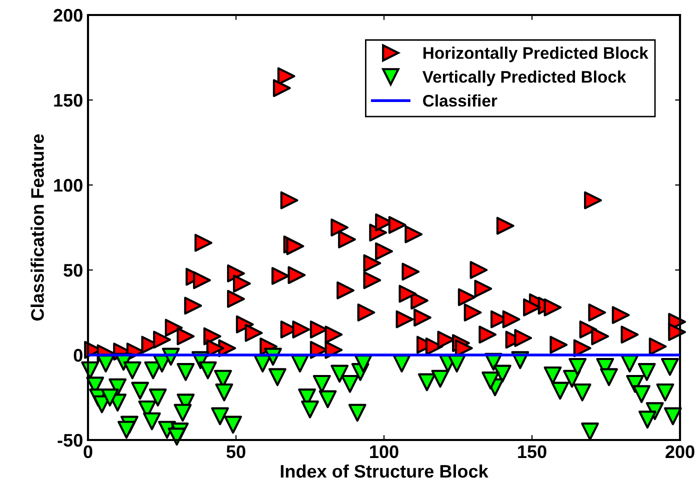 Image resolution: width=699 pixels, height=496 pixels. I want to click on x-tick-label: 0, so click(88, 451).